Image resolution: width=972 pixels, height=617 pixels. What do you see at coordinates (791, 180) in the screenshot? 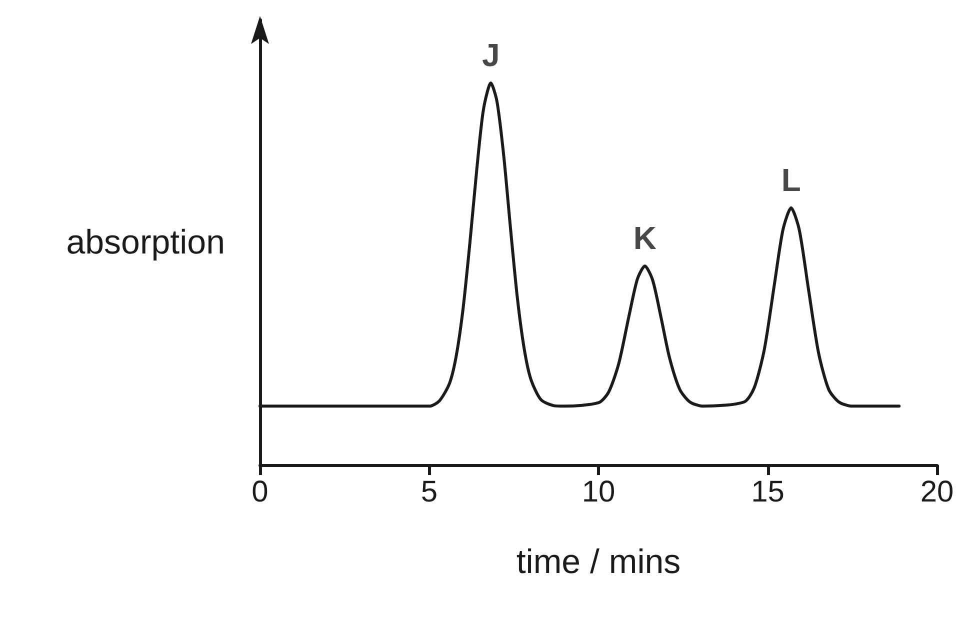
I see `annotation: L` at bounding box center [791, 180].